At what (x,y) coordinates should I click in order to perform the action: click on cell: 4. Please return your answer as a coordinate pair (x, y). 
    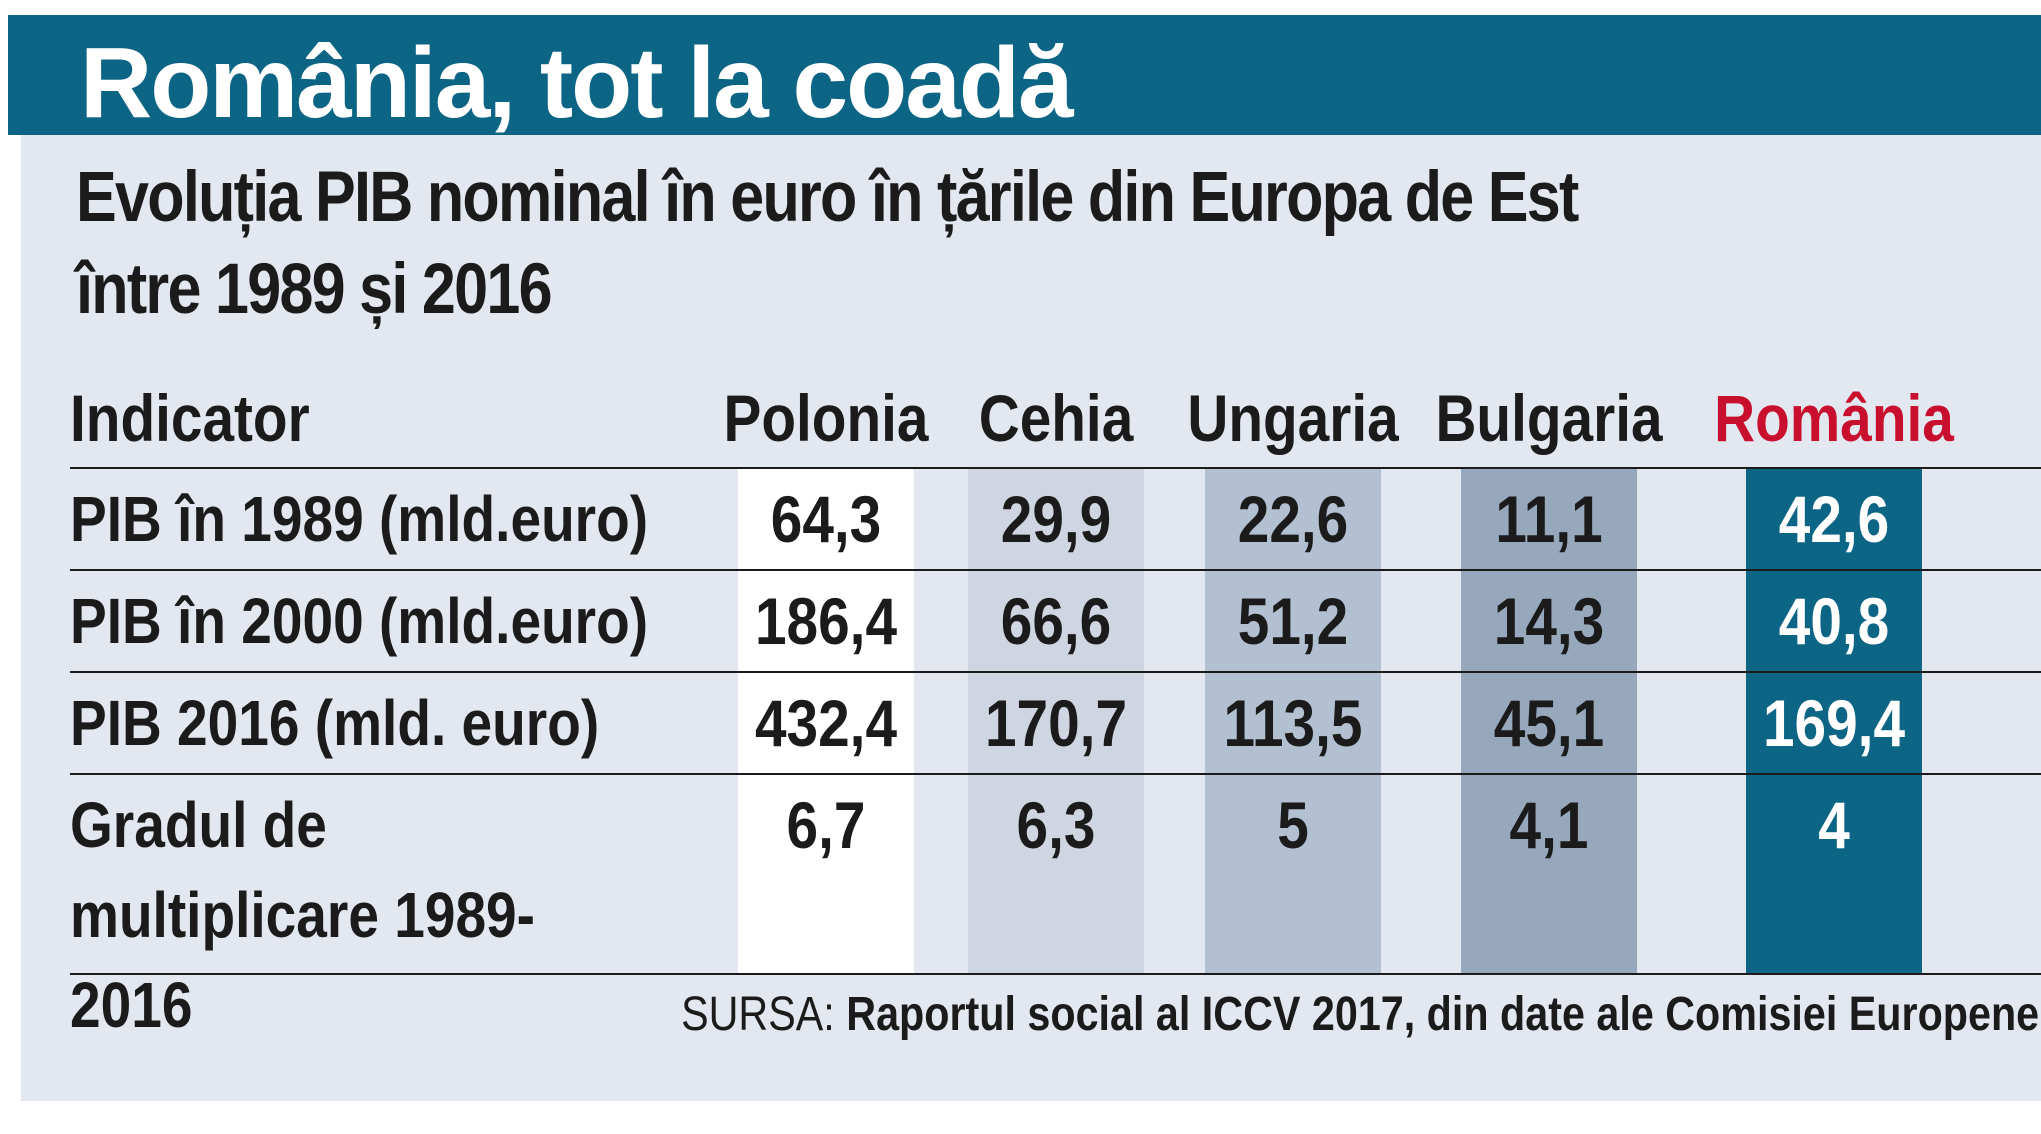
    Looking at the image, I should click on (1834, 825).